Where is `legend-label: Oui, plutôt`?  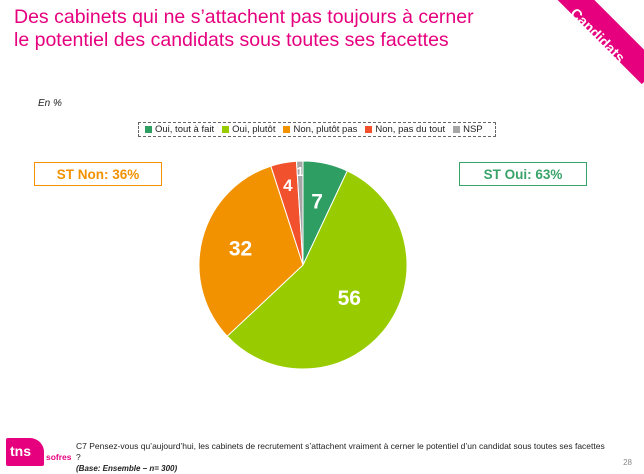
legend-label: Oui, plutôt is located at coordinates (254, 129).